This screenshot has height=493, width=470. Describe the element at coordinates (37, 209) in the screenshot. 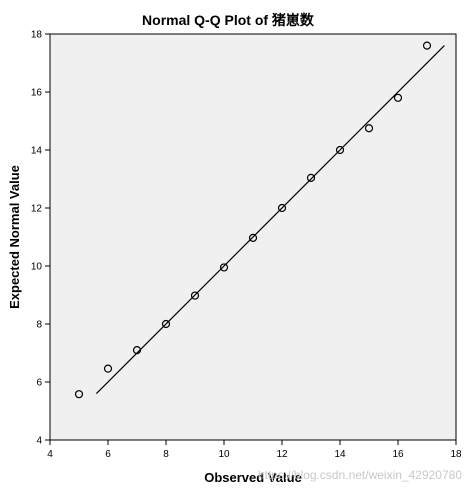

I see `y-tick-label: 12` at that location.